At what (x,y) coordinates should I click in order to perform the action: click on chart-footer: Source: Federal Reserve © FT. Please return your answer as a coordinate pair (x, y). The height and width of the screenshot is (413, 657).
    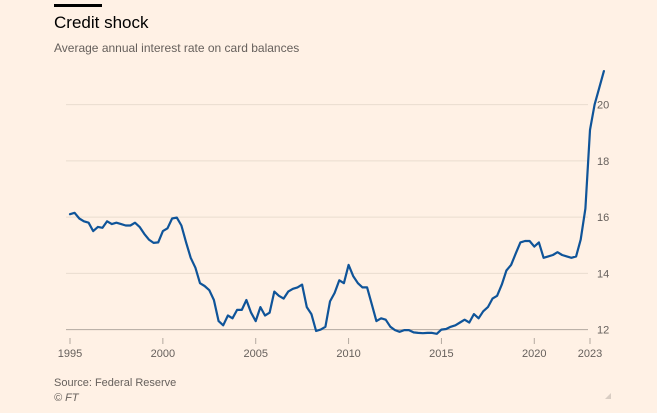
    Looking at the image, I should click on (115, 391).